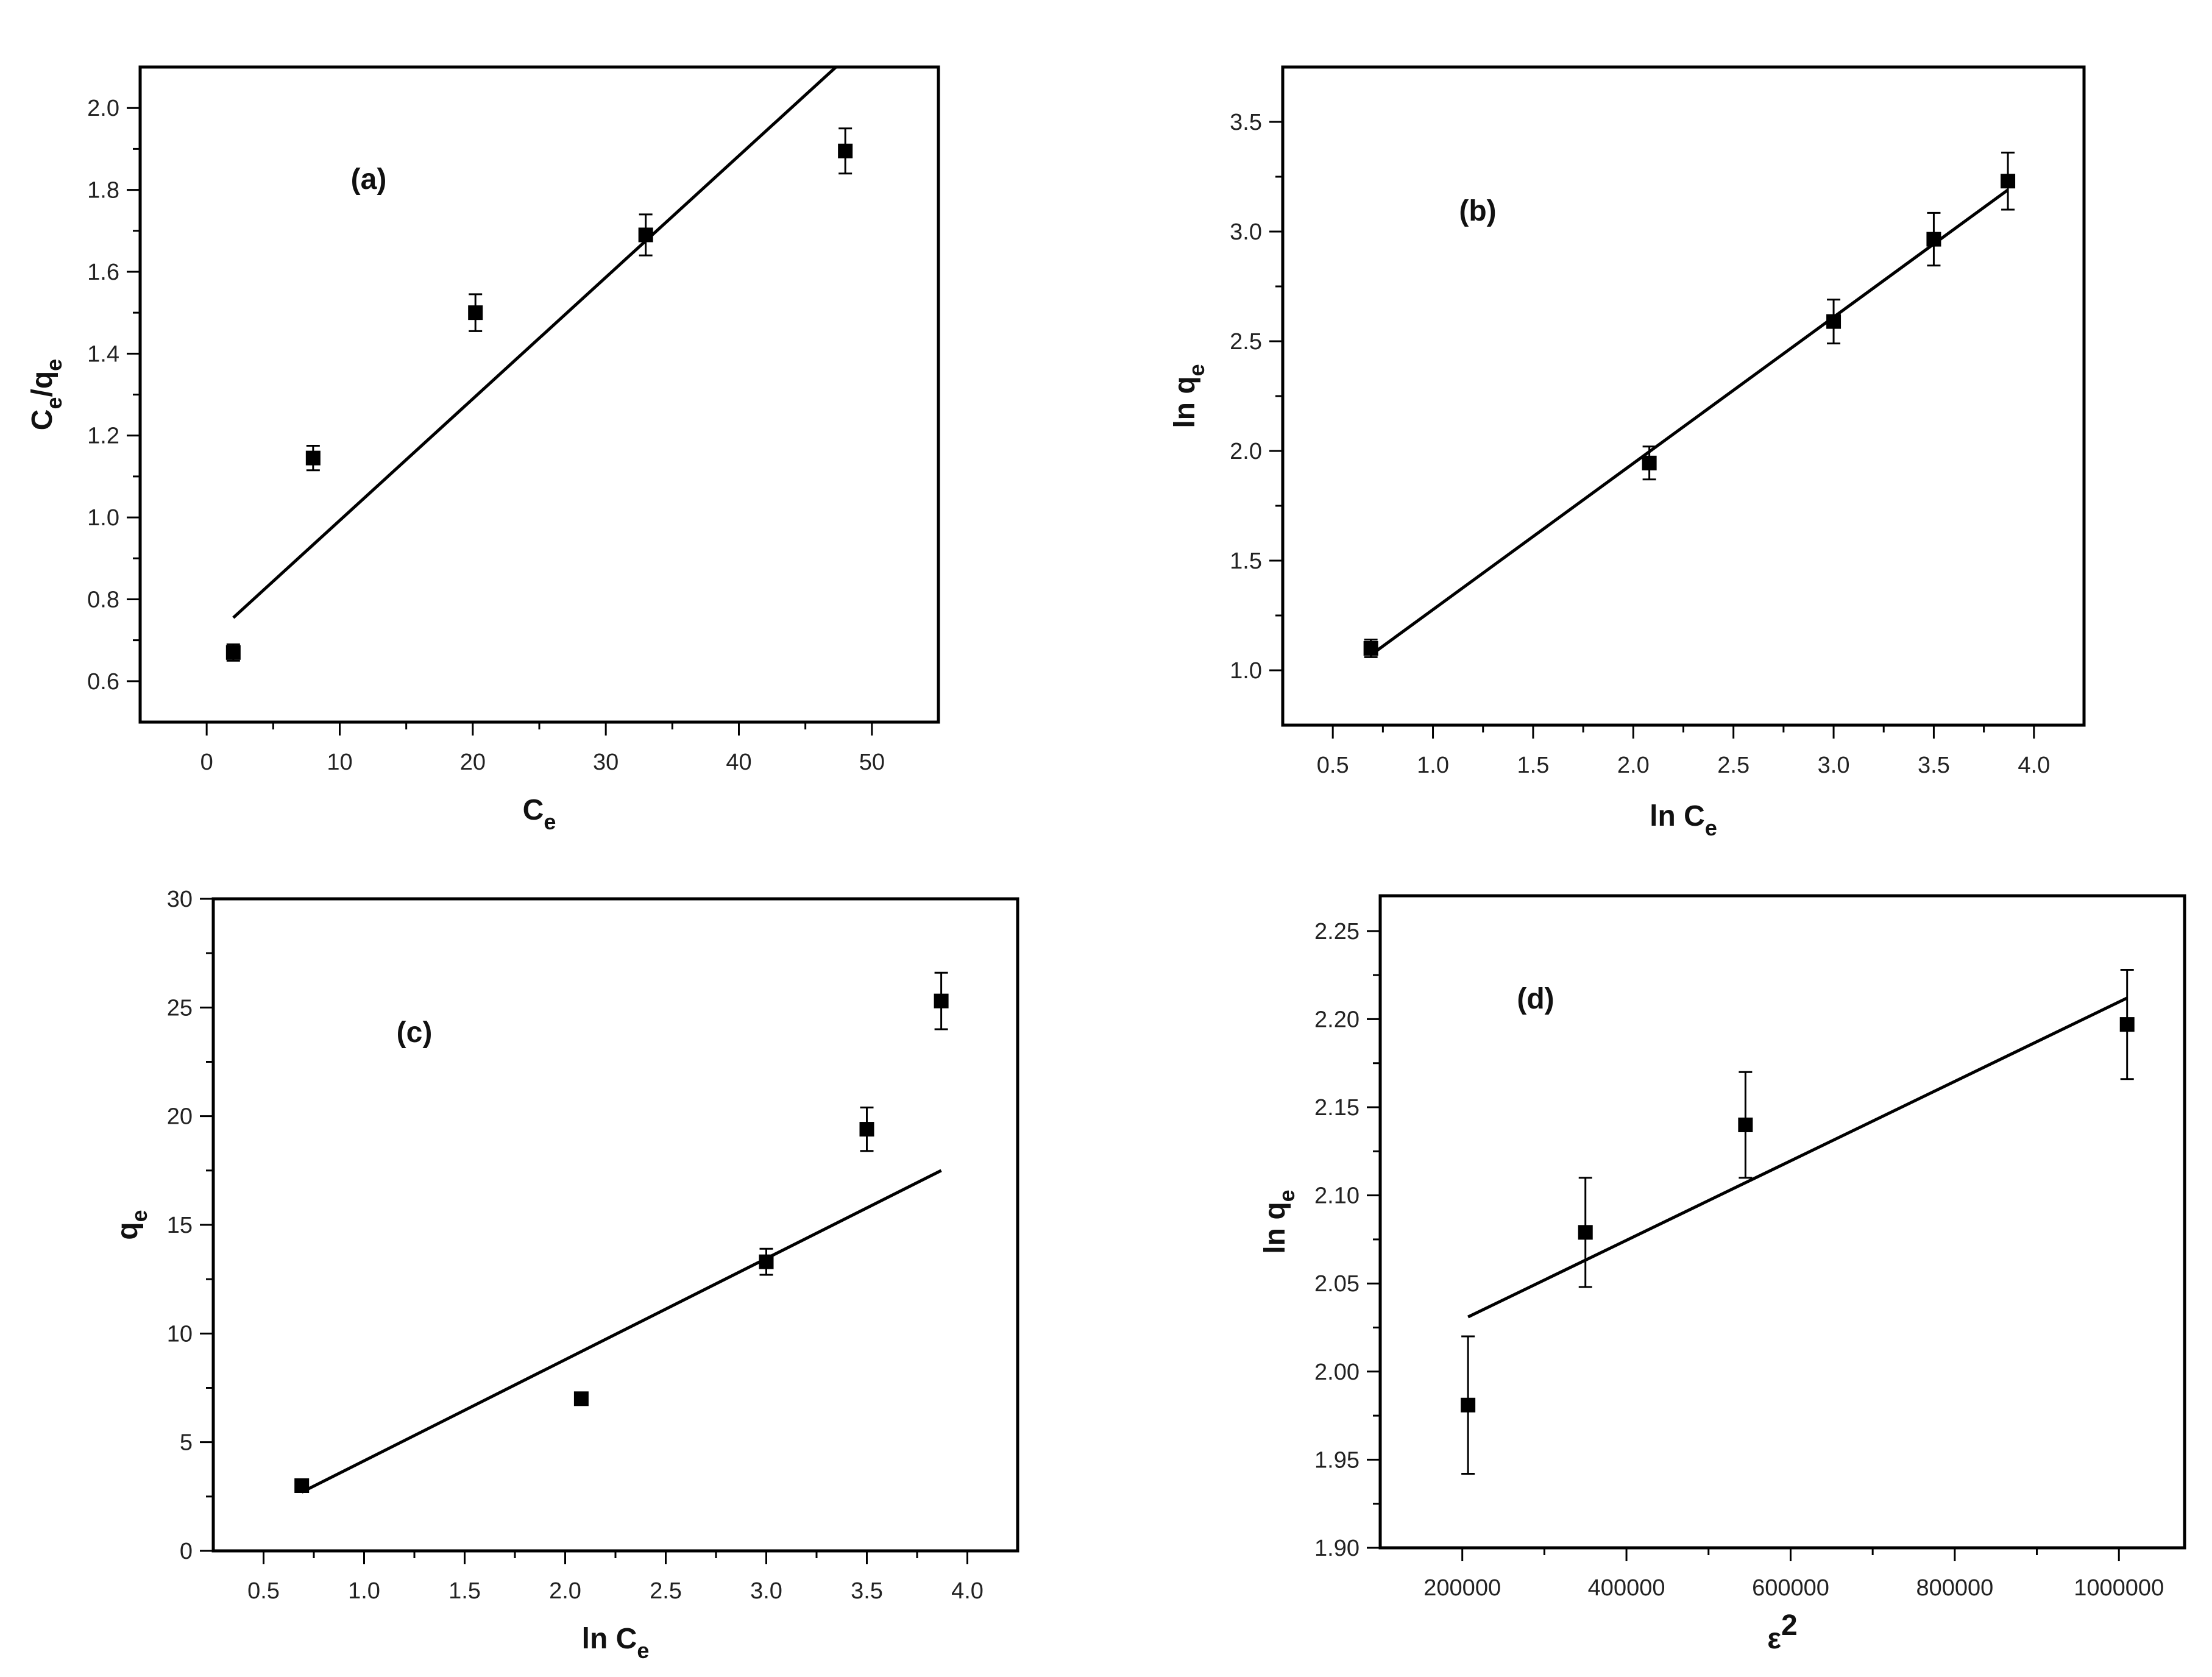 This screenshot has height=1677, width=2212. Describe the element at coordinates (606, 762) in the screenshot. I see `x-tick-label: 30` at that location.